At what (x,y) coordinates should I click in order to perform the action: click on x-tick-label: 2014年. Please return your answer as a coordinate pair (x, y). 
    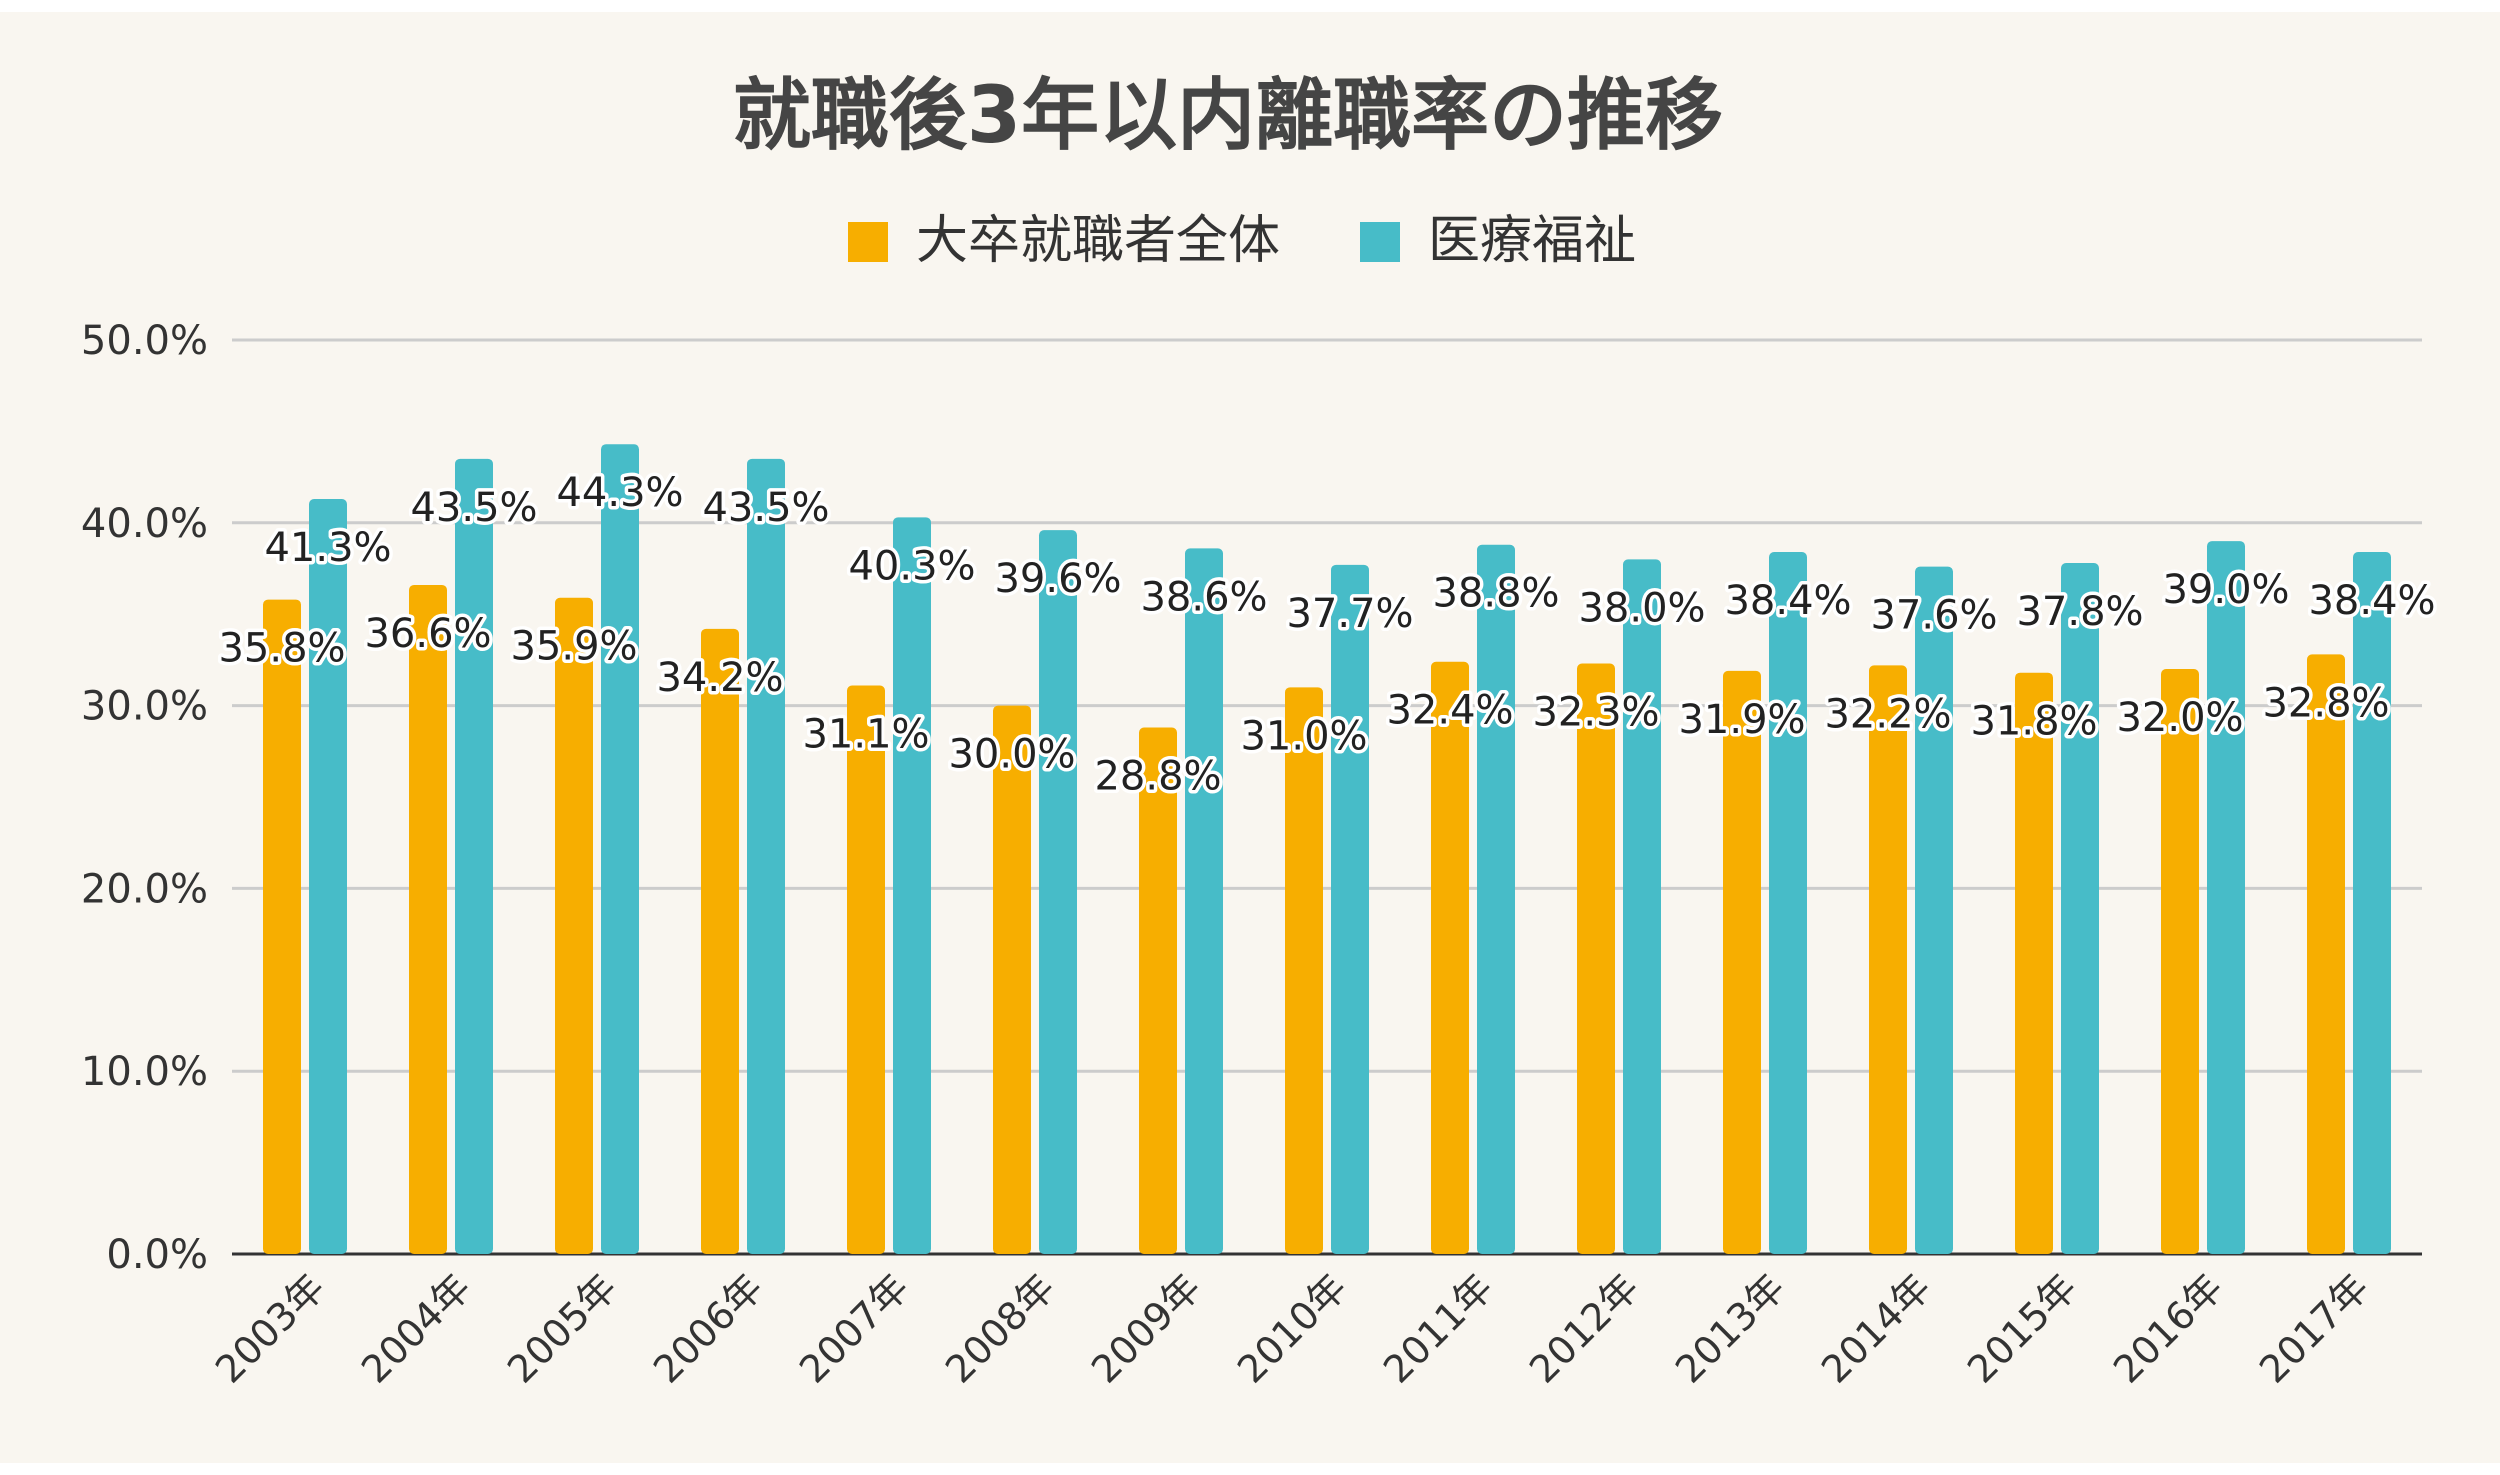
    Looking at the image, I should click on (1876, 1328).